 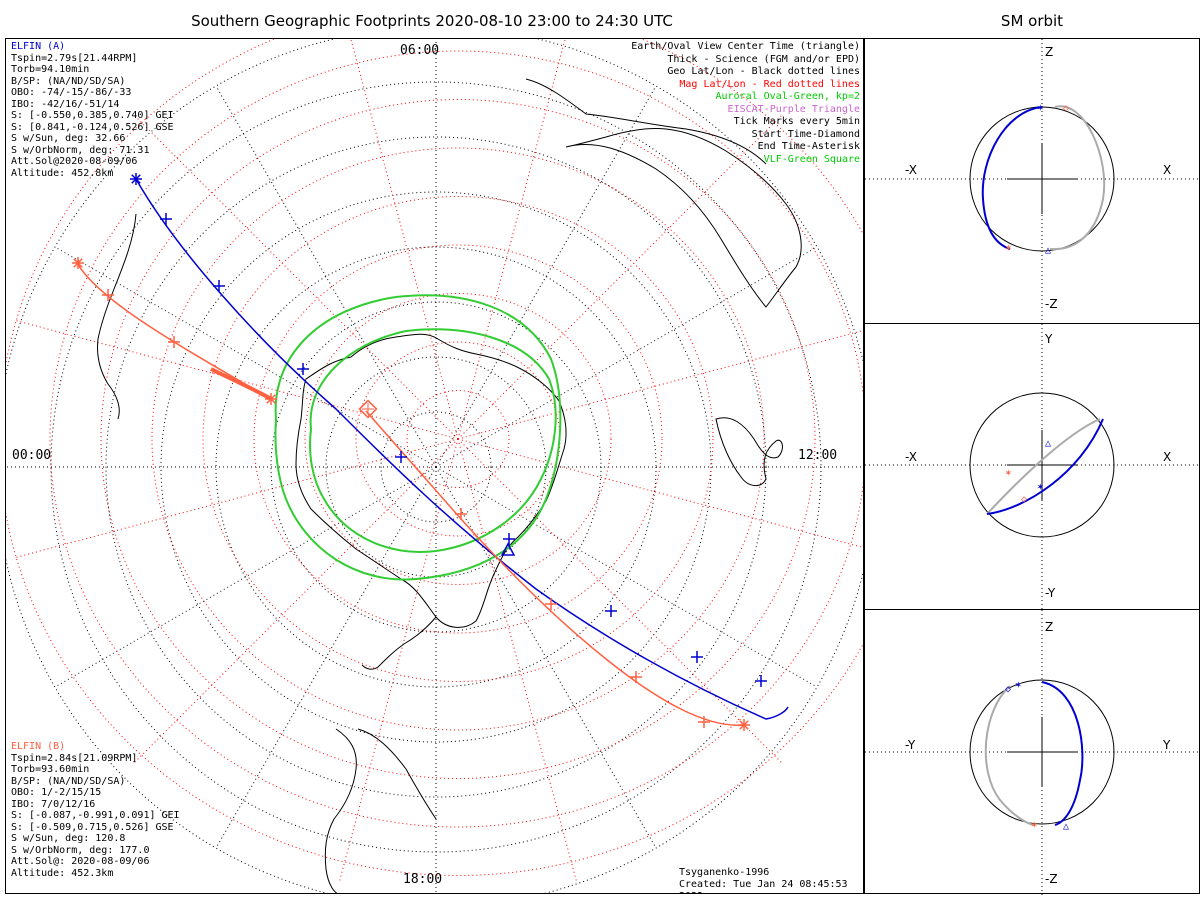 What do you see at coordinates (117, 316) in the screenshot?
I see `africa-coastline` at bounding box center [117, 316].